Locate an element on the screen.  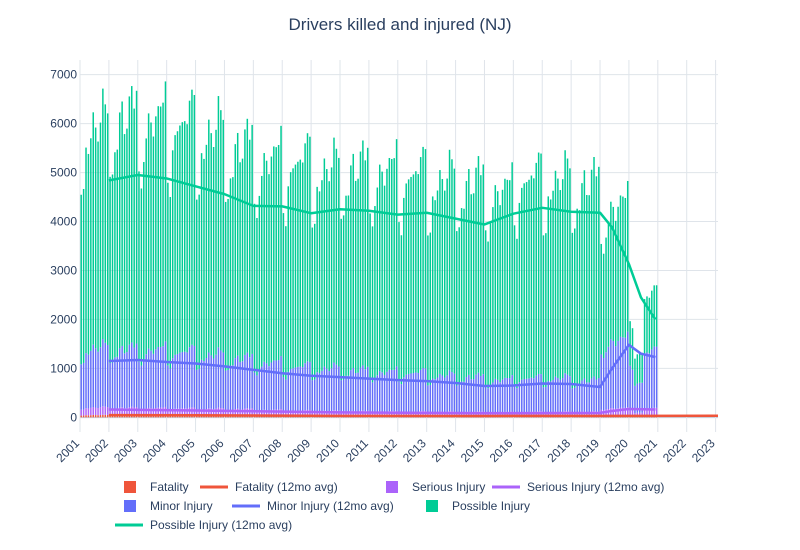
legend-swatch is located at coordinates (432, 506).